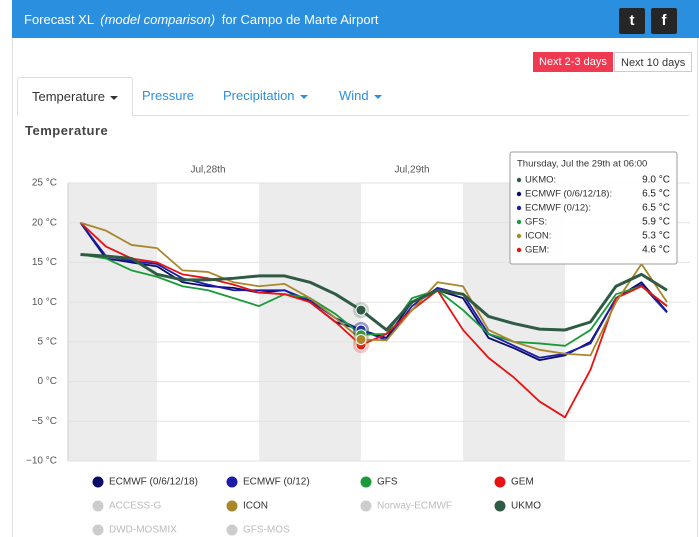  What do you see at coordinates (41, 461) in the screenshot?
I see `y-tick-label: −10 °C` at bounding box center [41, 461].